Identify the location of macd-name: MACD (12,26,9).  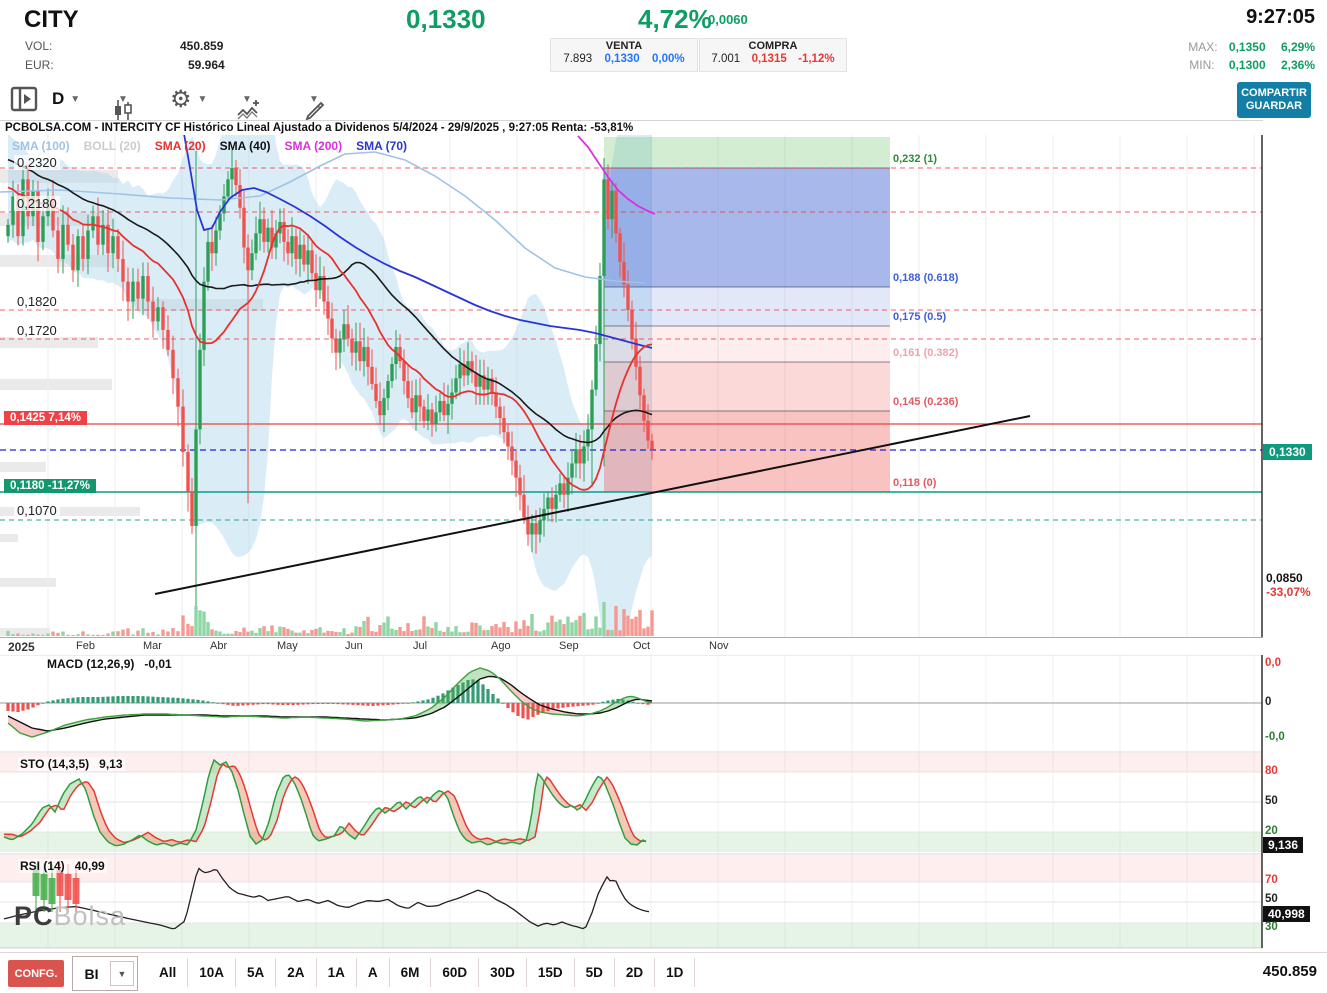
(91, 664).